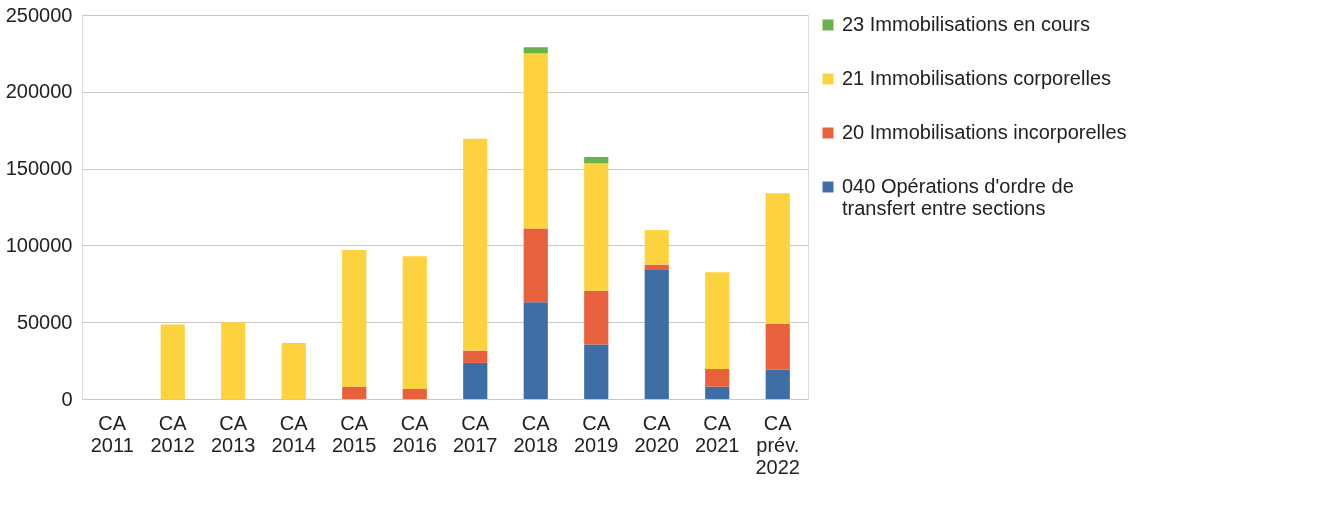 Image resolution: width=1328 pixels, height=511 pixels. I want to click on x-tick-label: CA 2020, so click(656, 433).